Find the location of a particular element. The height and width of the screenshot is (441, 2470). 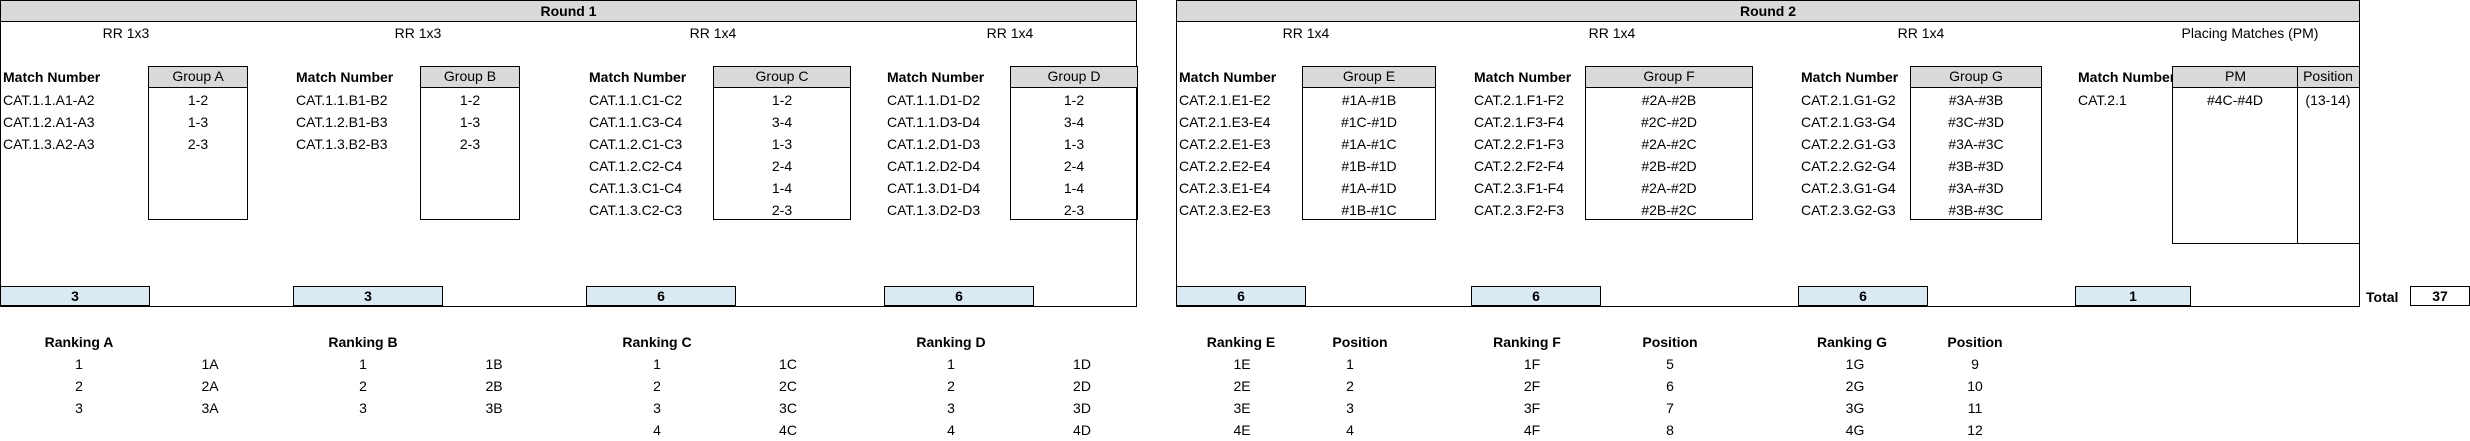

match-row: CAT.2.2.G1-G3 is located at coordinates (1848, 144).